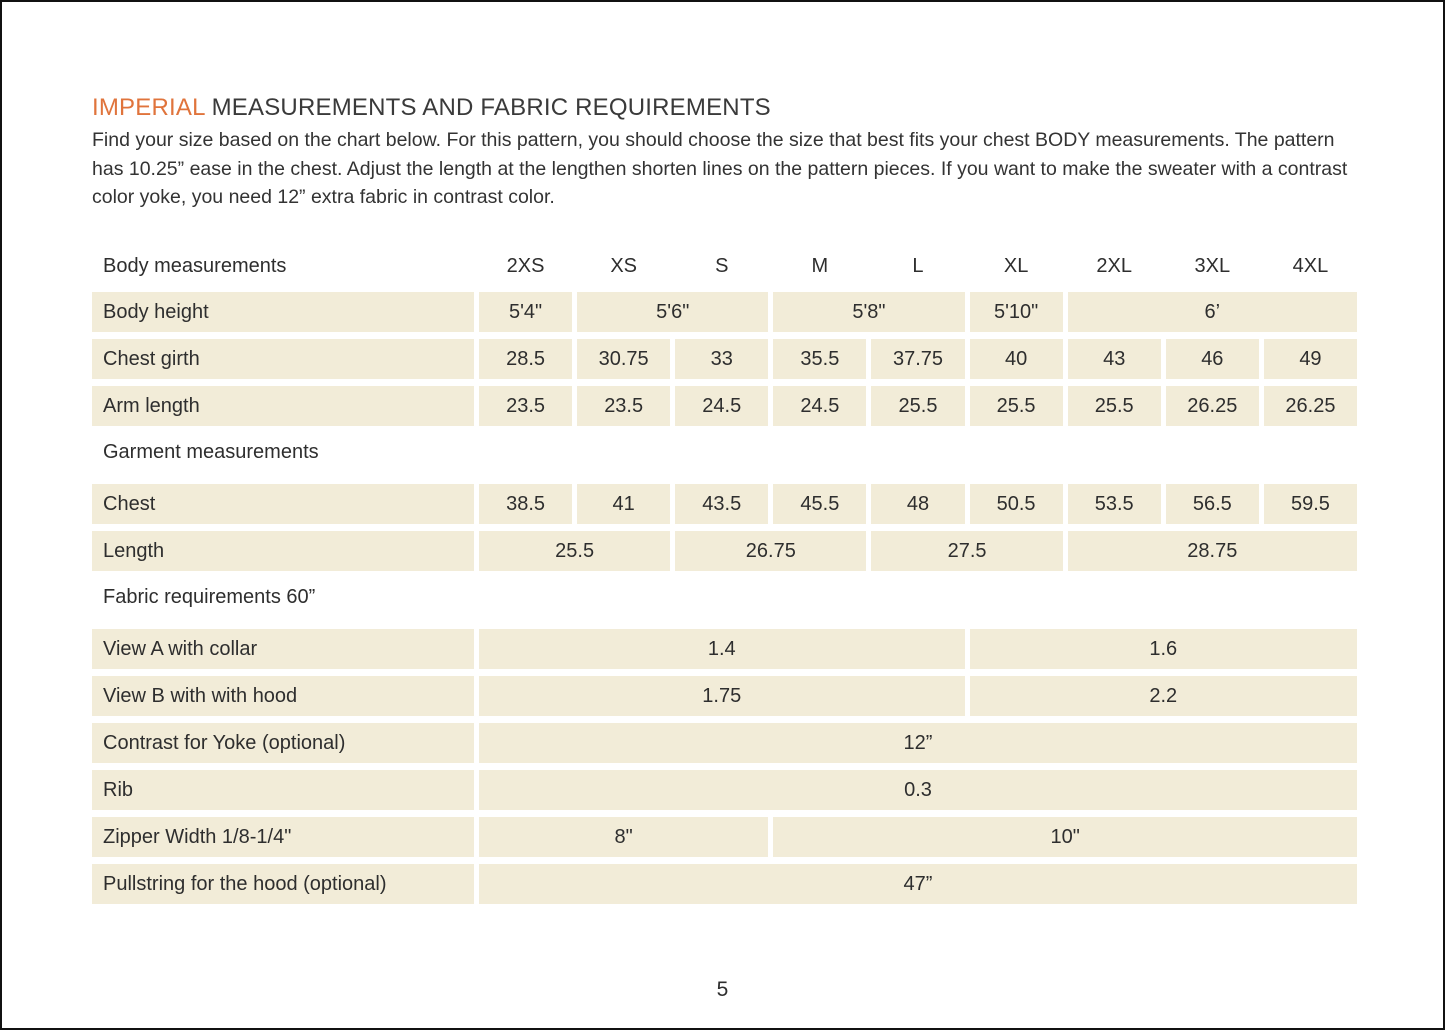 The width and height of the screenshot is (1445, 1030). I want to click on value-cell: 40, so click(1016, 358).